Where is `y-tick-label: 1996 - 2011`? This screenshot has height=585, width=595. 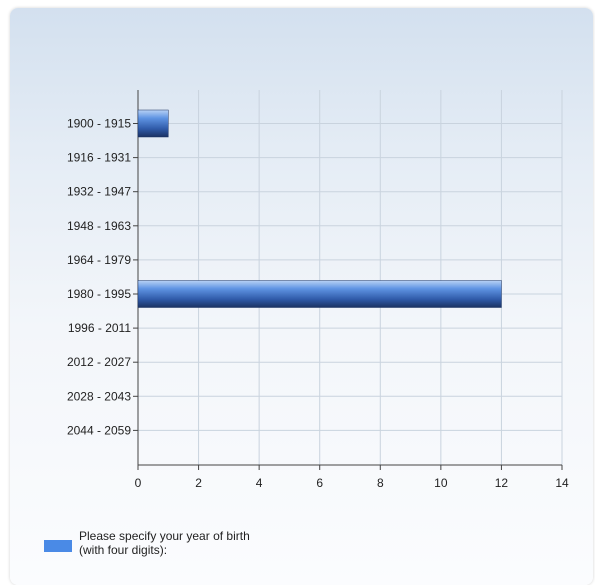 y-tick-label: 1996 - 2011 is located at coordinates (99, 328).